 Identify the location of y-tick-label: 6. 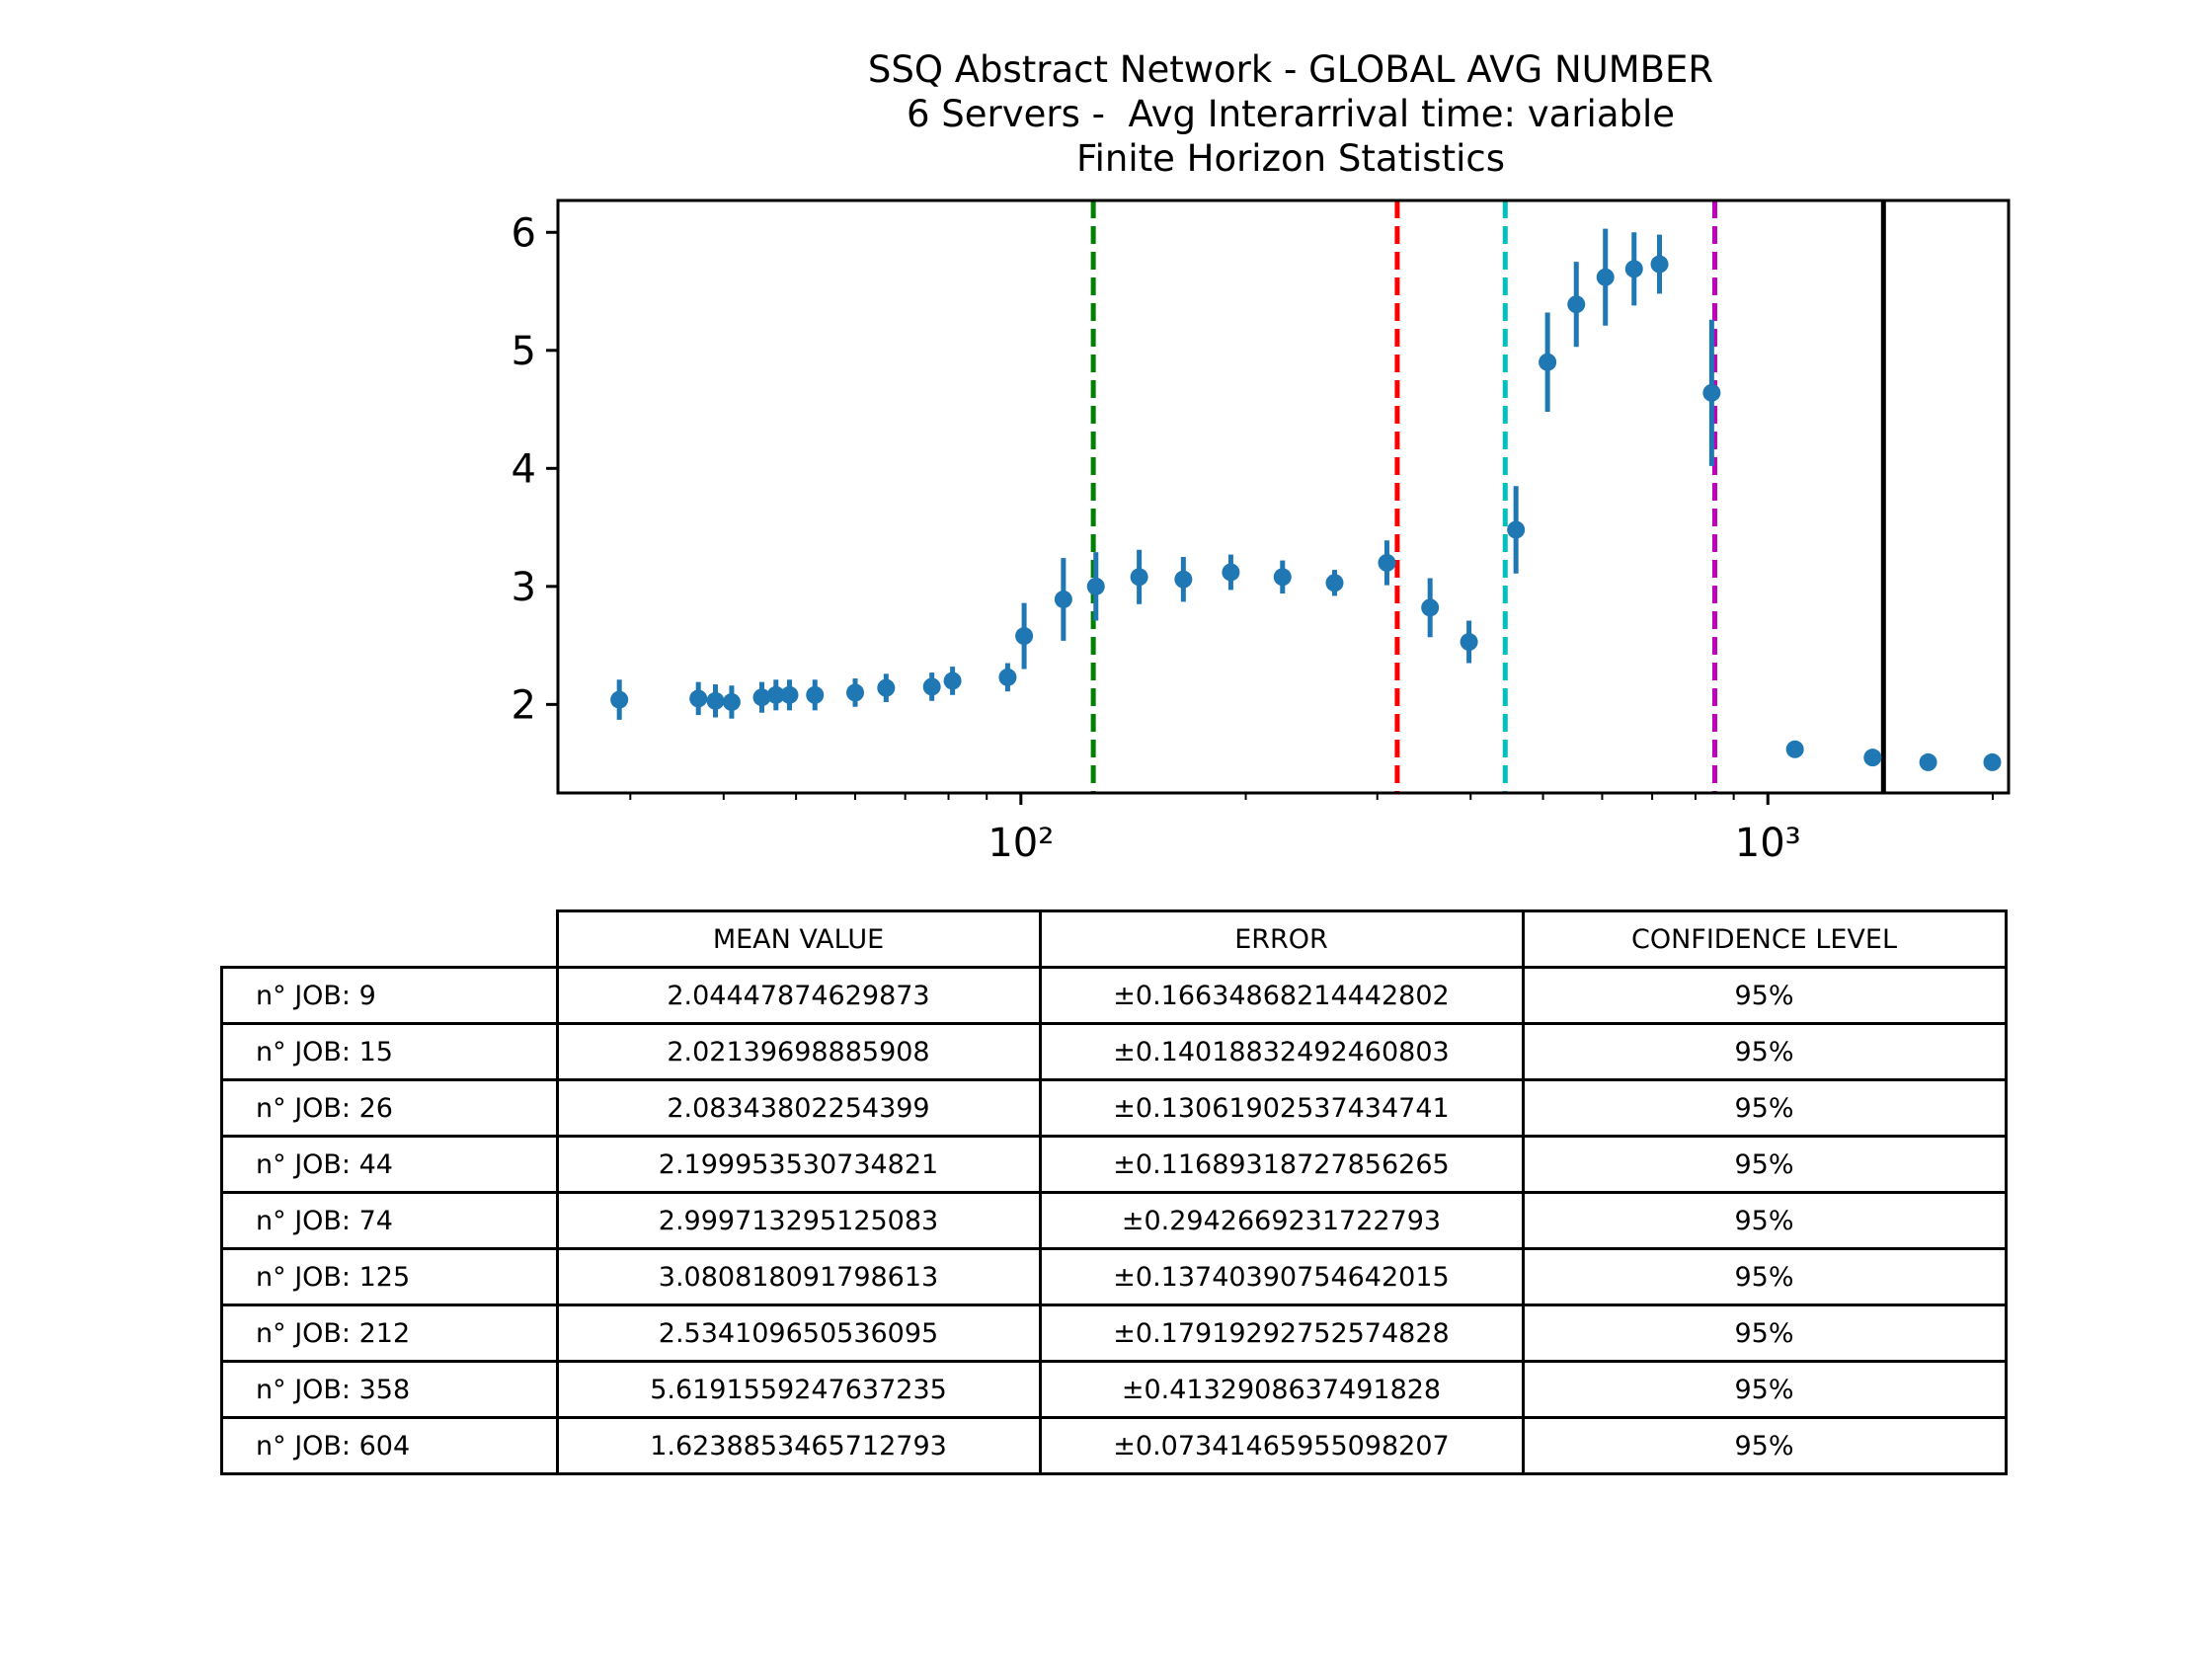
(524, 233).